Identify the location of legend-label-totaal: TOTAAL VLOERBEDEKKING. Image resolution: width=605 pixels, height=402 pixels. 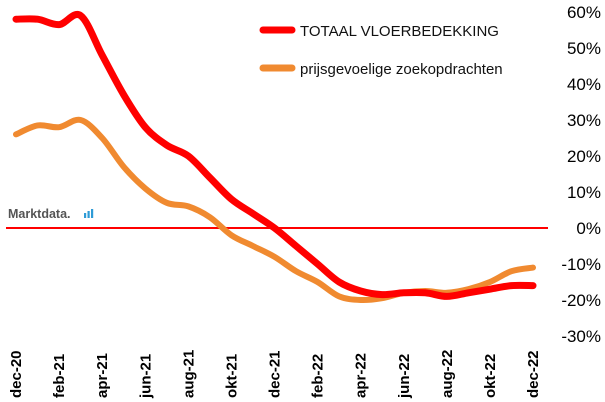
(399, 31).